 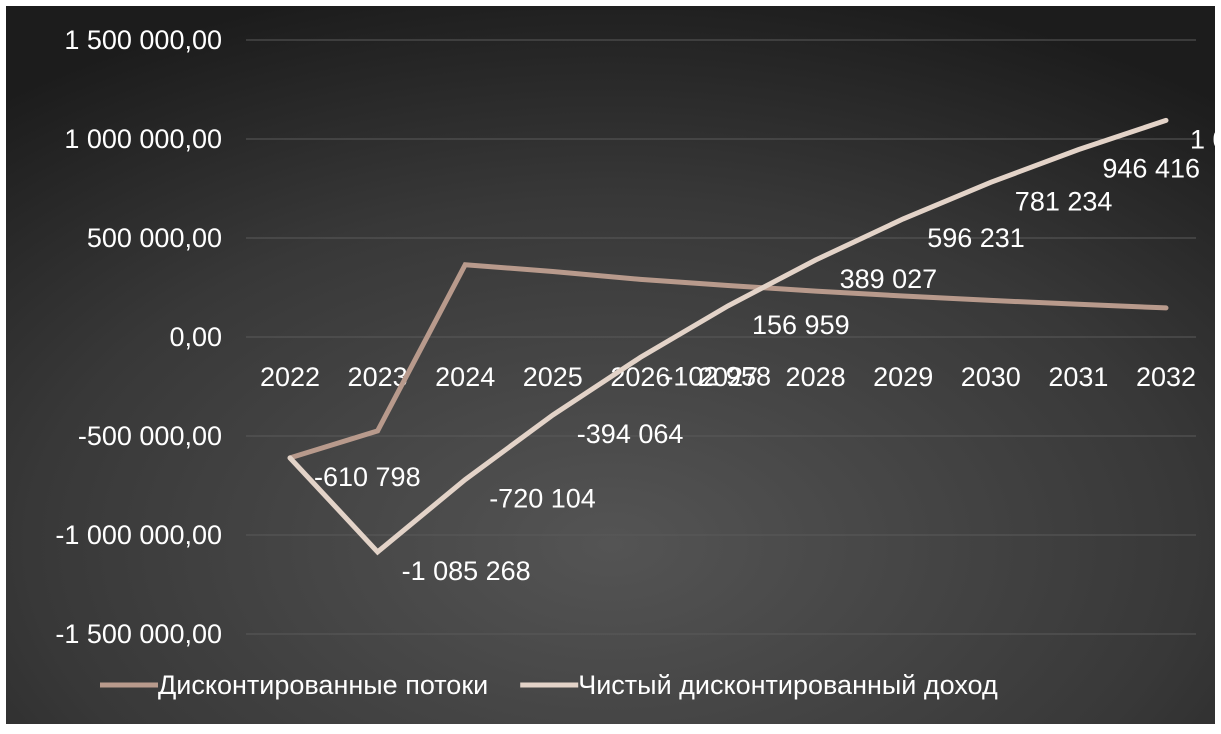 I want to click on data-label: -610 798, so click(x=367, y=477).